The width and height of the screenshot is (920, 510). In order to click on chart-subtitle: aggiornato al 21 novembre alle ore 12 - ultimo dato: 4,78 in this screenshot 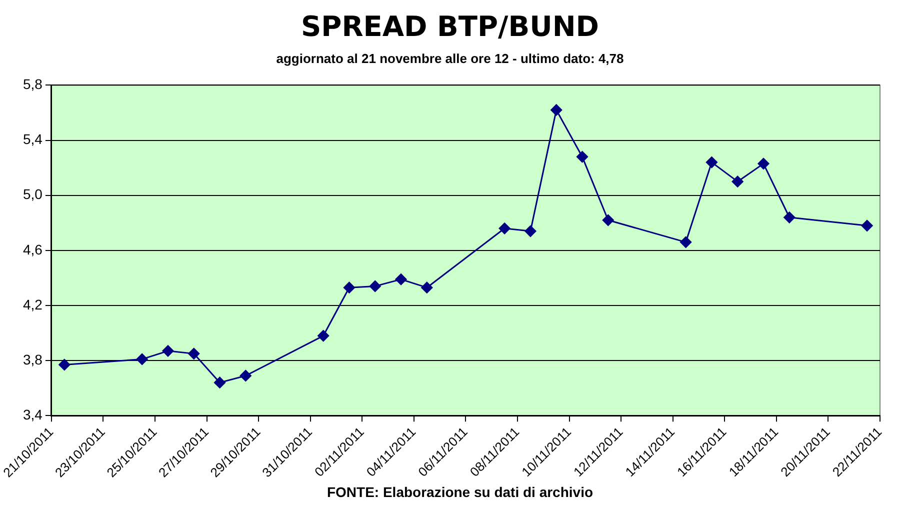, I will do `click(450, 58)`.